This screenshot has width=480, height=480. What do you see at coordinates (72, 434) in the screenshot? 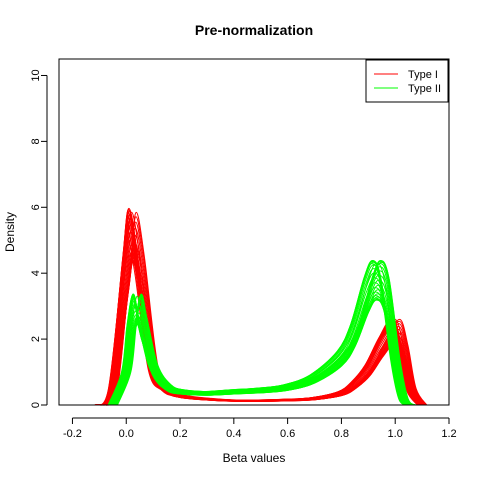
I see `x-tick-label: -0.2` at bounding box center [72, 434].